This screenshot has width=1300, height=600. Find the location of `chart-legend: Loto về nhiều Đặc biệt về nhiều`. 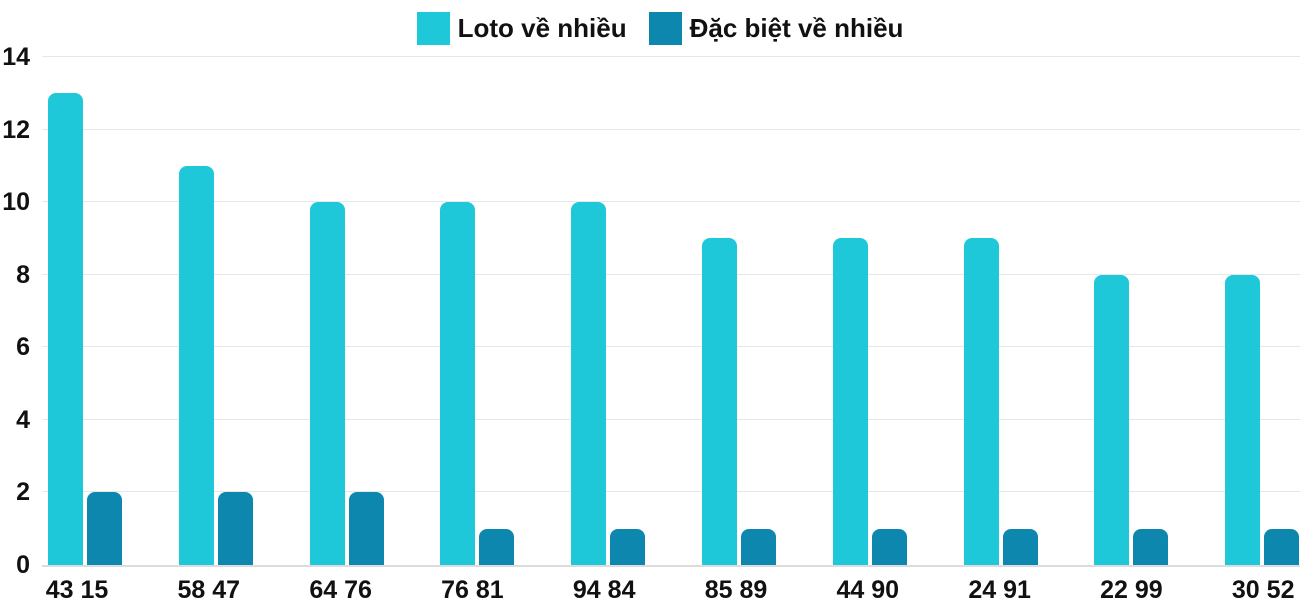

chart-legend: Loto về nhiều Đặc biệt về nhiều is located at coordinates (655, 28).